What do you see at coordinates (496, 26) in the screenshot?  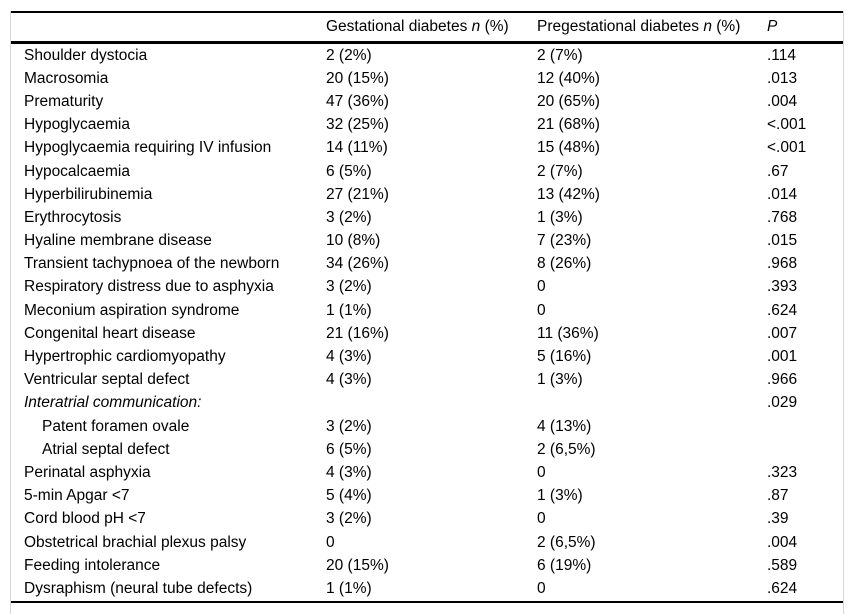 I see `column-header-gestational-pct: (%)` at bounding box center [496, 26].